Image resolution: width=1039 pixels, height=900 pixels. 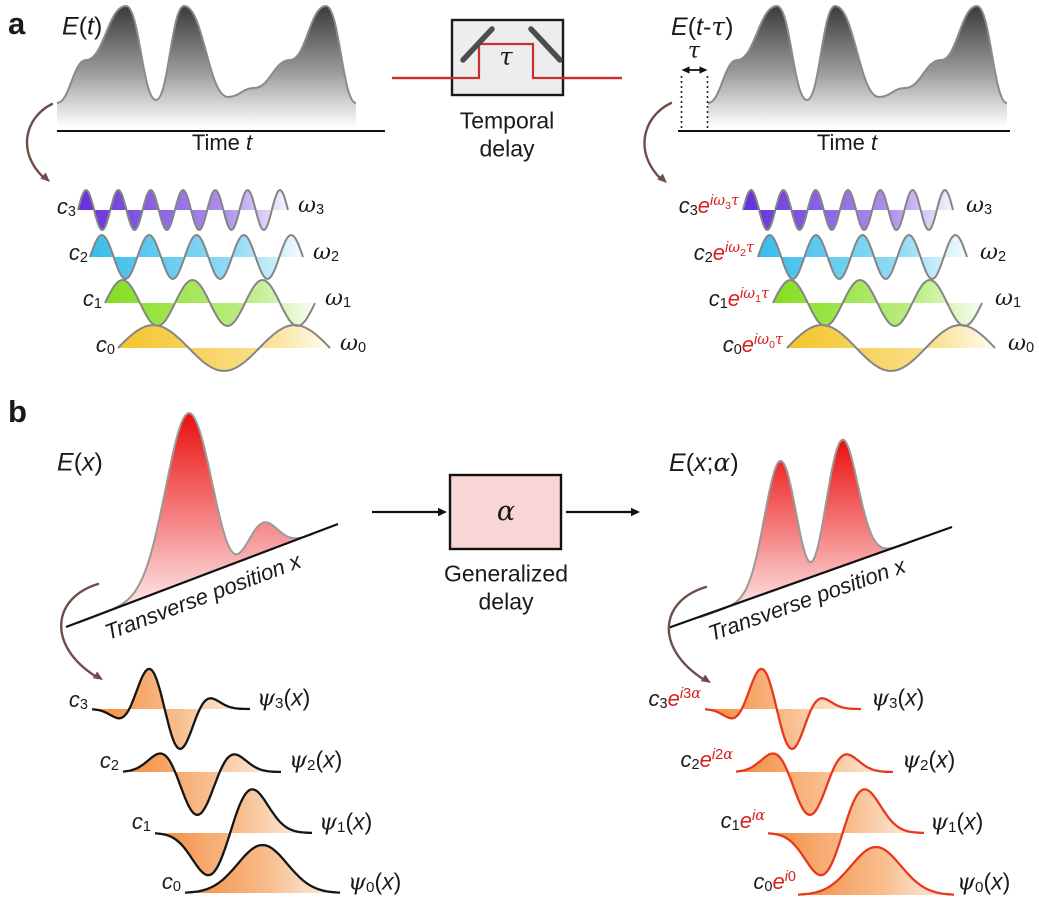 What do you see at coordinates (782, 709) in the screenshot?
I see `mode-psi3-right` at bounding box center [782, 709].